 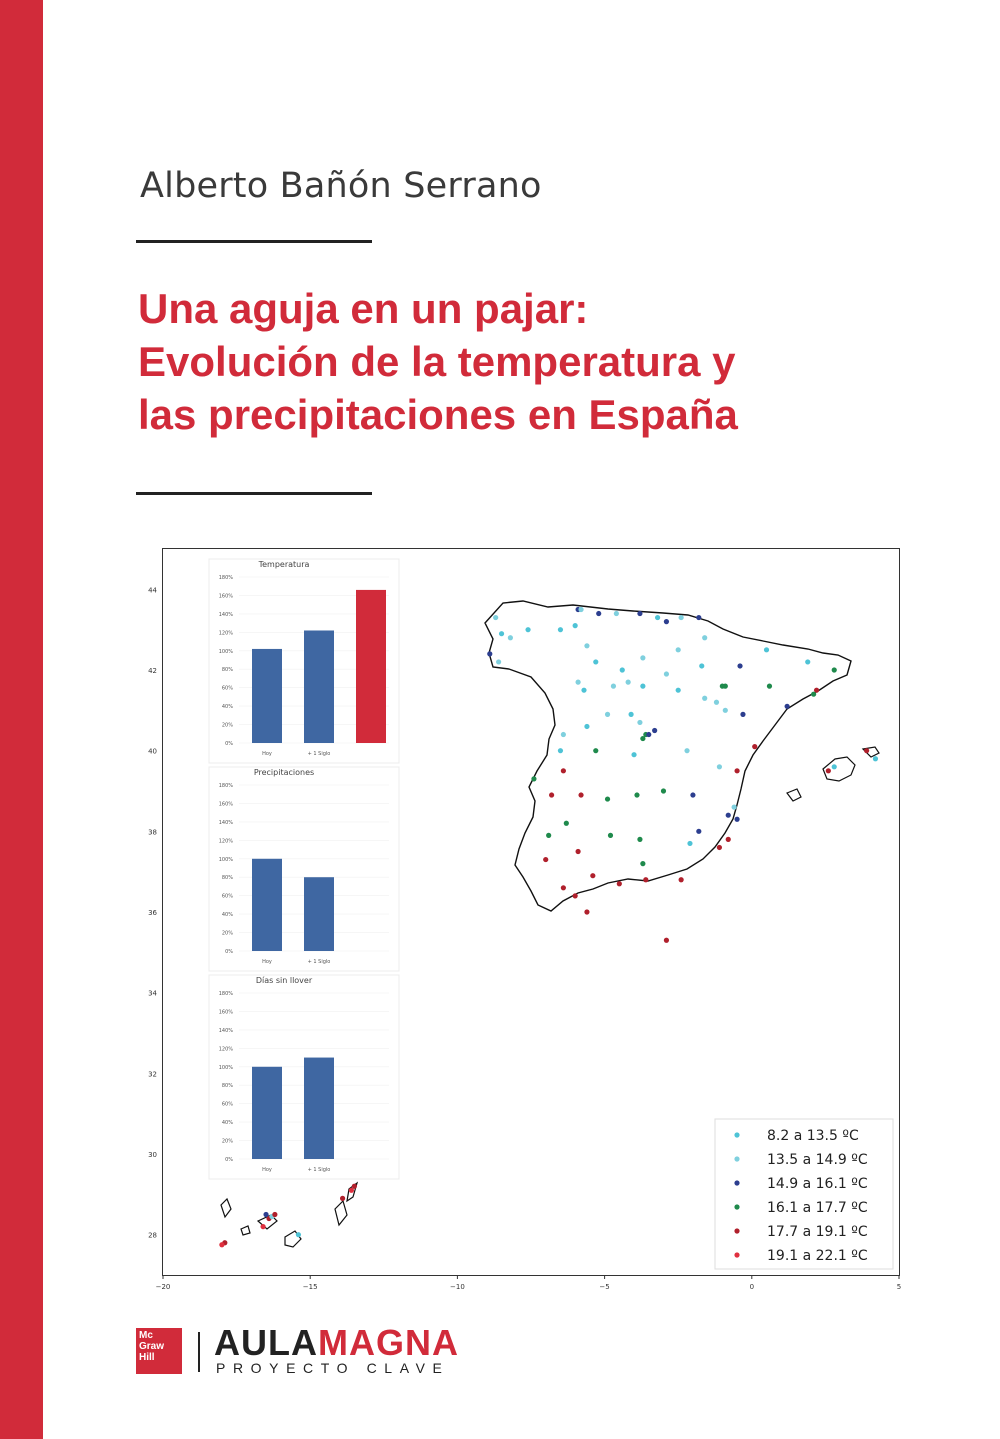 I want to click on fuerteventura-outline, so click(x=341, y=1213).